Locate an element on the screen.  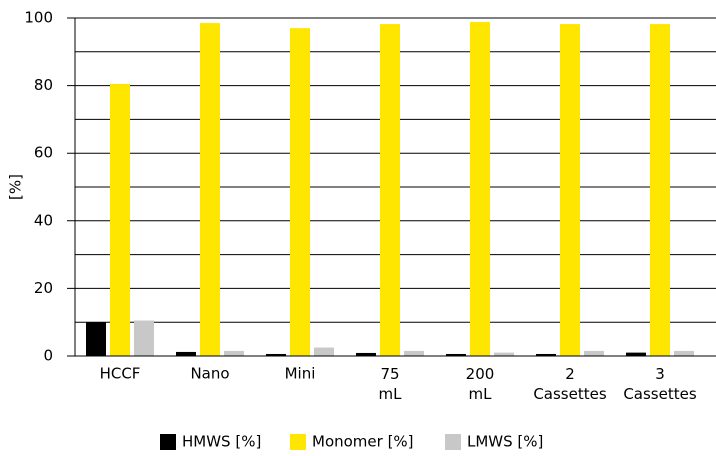
y-tick-label: 0 is located at coordinates (48, 356).